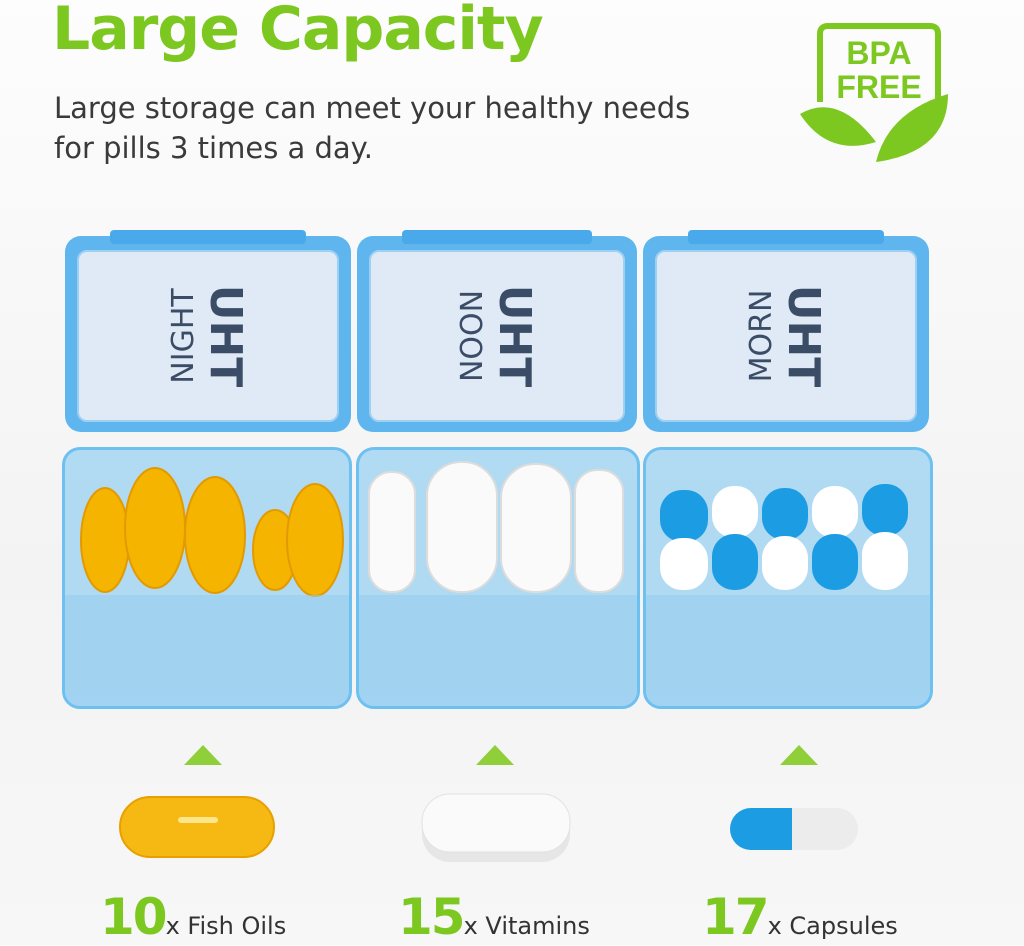 The image size is (1024, 946). What do you see at coordinates (207, 586) in the screenshot?
I see `fish-oil-pills` at bounding box center [207, 586].